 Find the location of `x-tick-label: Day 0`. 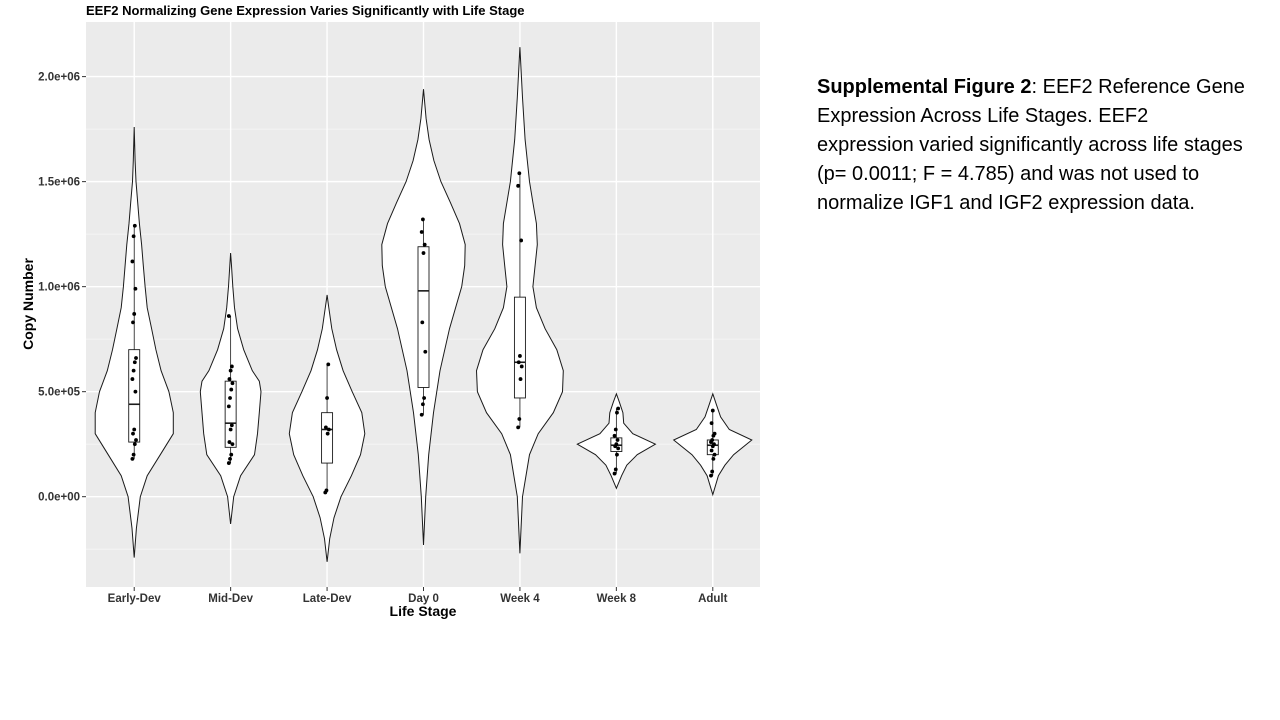

x-tick-label: Day 0 is located at coordinates (423, 599).